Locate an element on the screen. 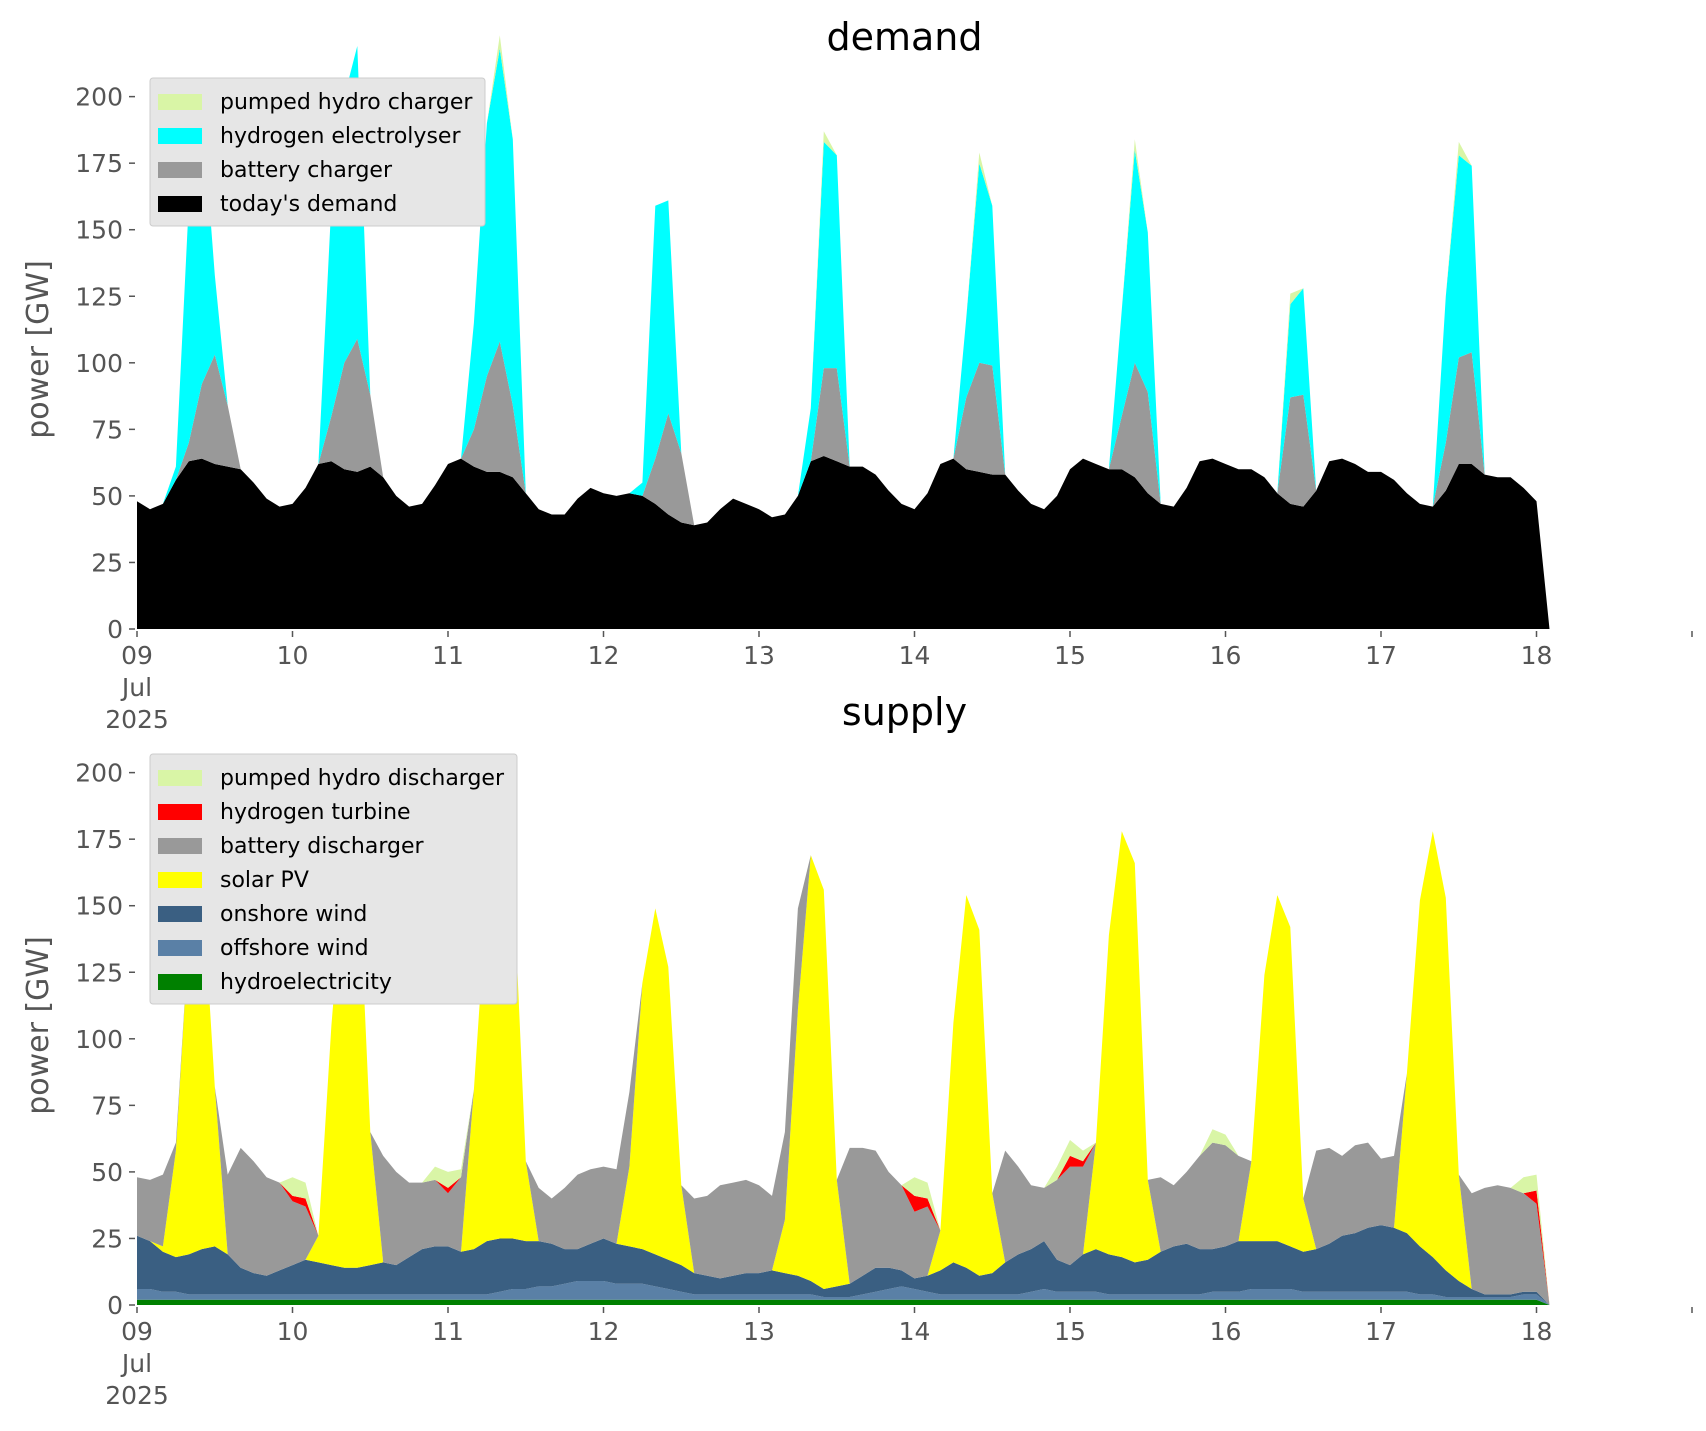 The image size is (1706, 1431). legend-label-pumped-hydro-charger: pumped hydro charger is located at coordinates (346, 102).